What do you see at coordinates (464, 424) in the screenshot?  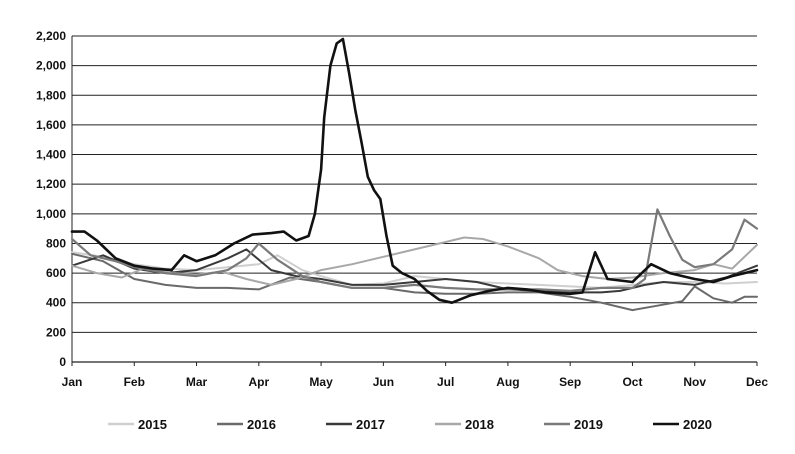 I see `legend-item-2018: 2018` at bounding box center [464, 424].